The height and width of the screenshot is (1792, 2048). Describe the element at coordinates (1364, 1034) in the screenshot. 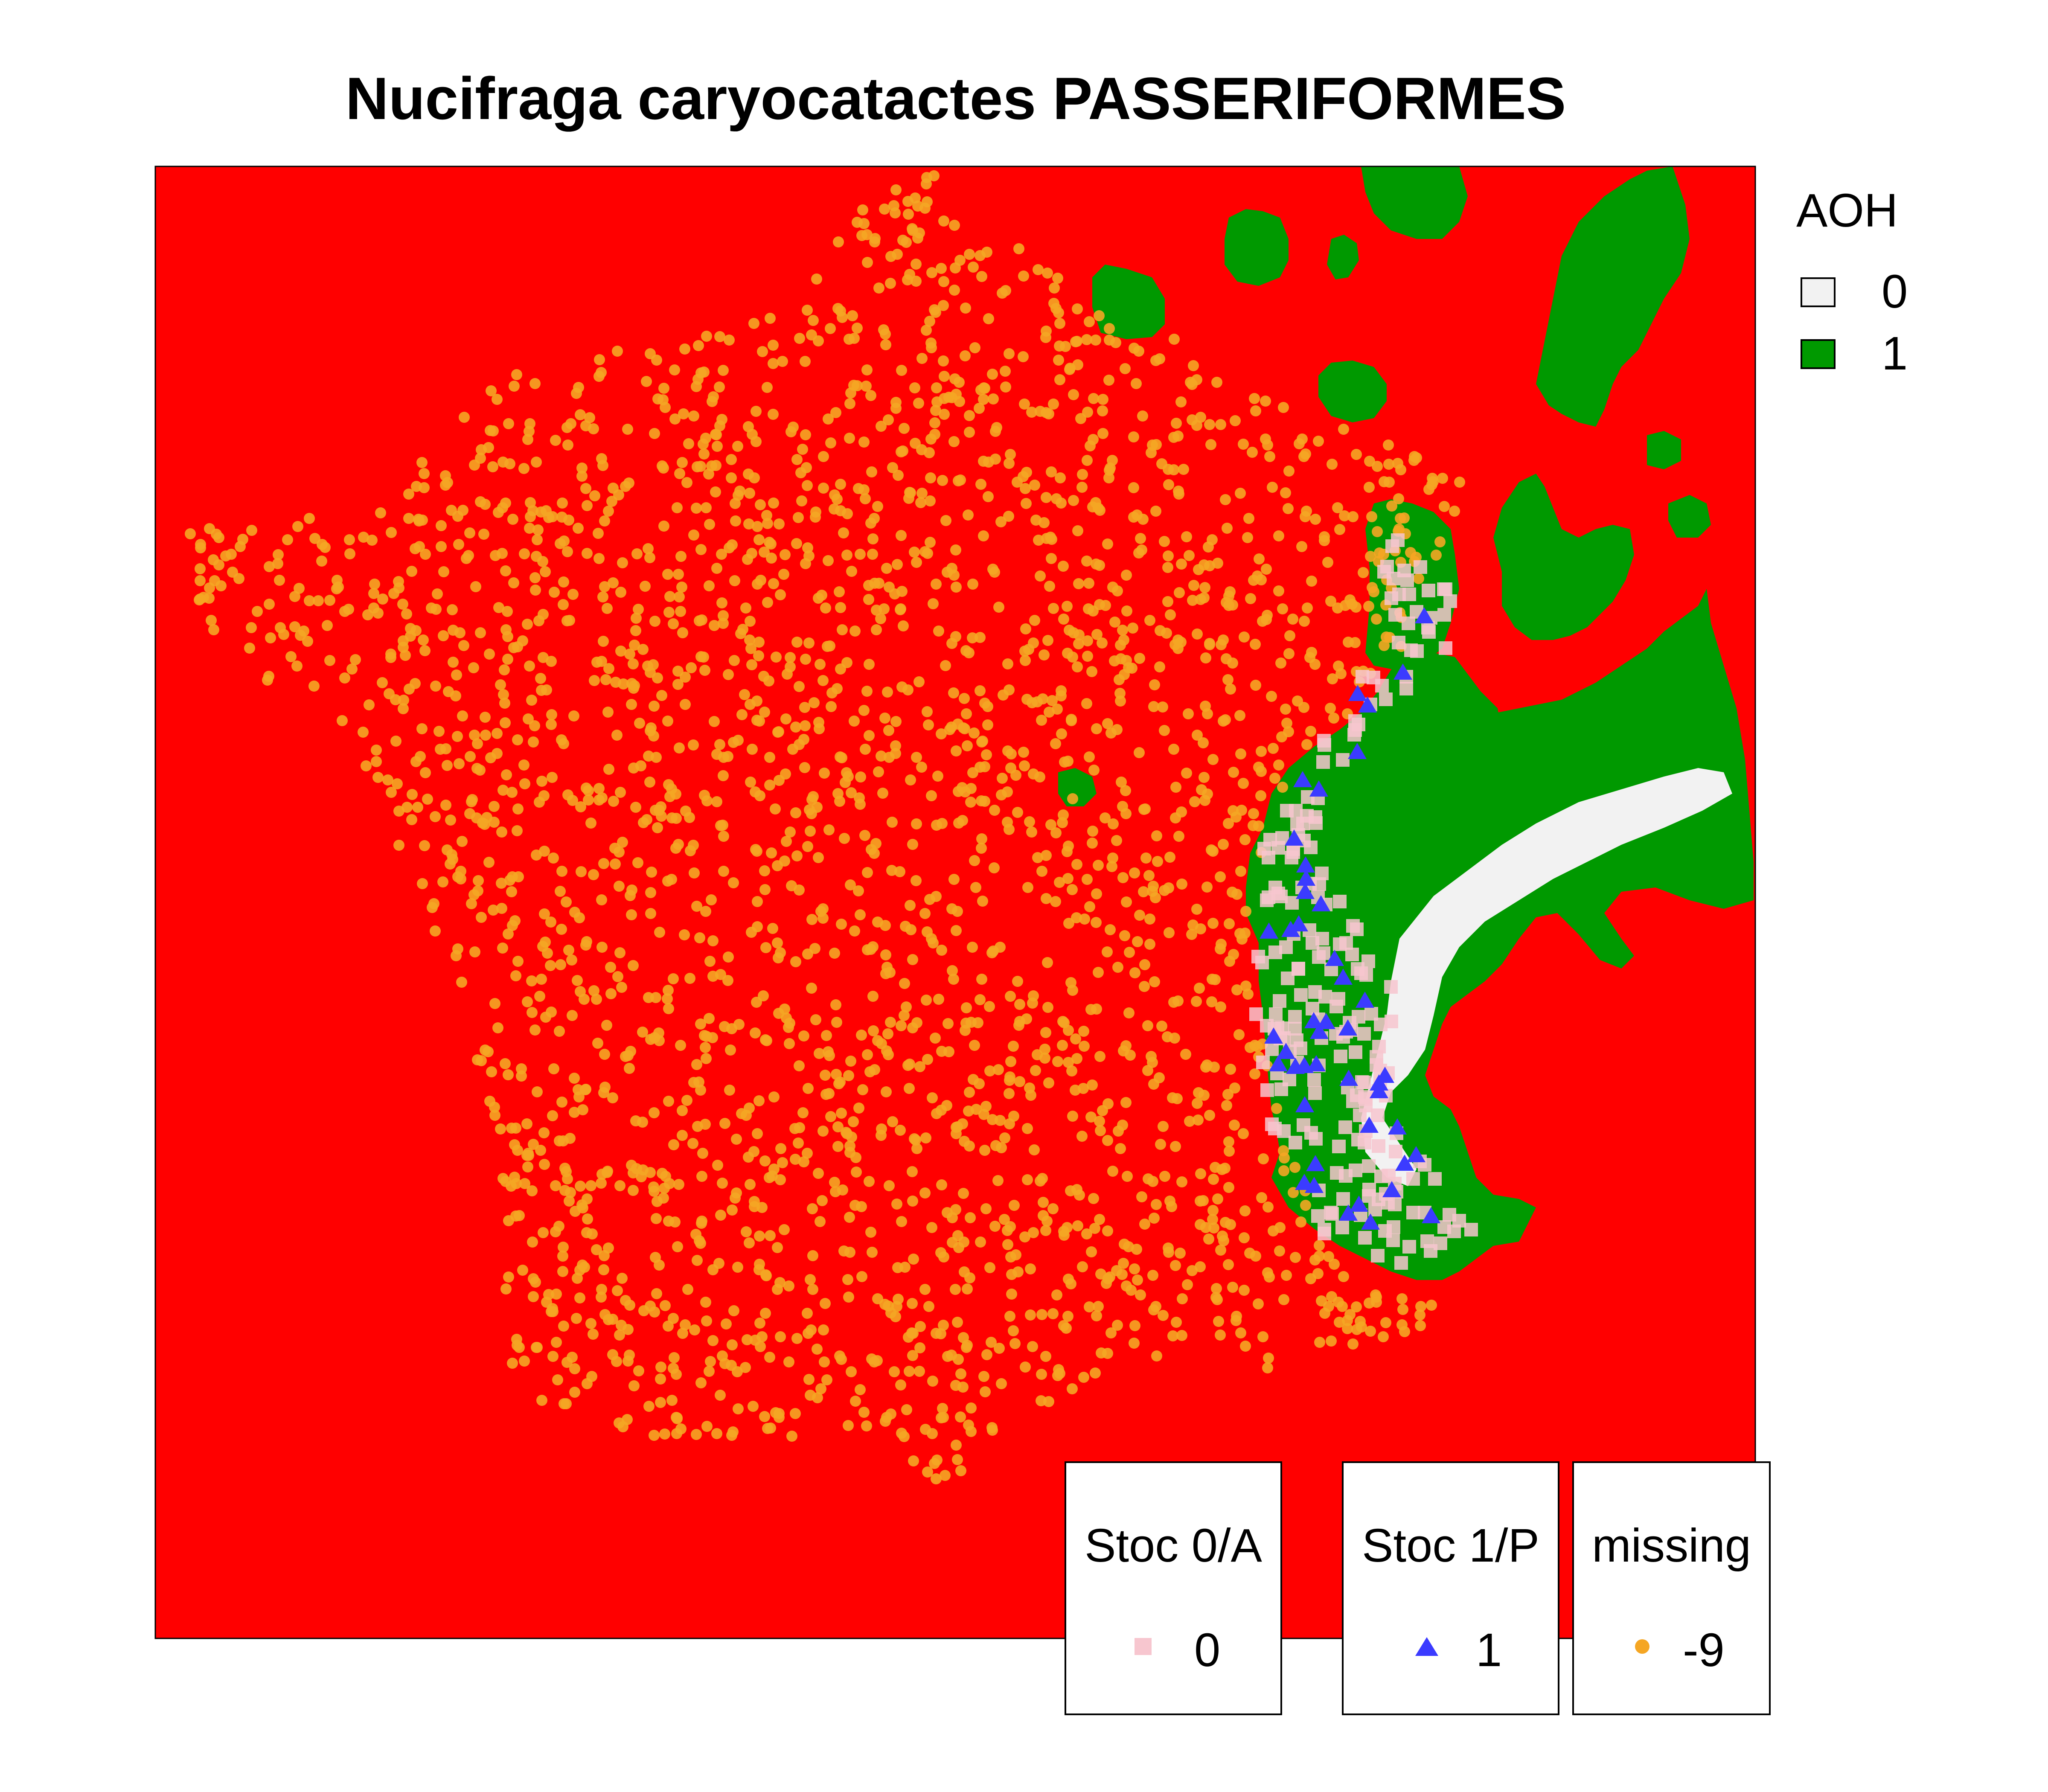

I see `stoc0-point` at that location.